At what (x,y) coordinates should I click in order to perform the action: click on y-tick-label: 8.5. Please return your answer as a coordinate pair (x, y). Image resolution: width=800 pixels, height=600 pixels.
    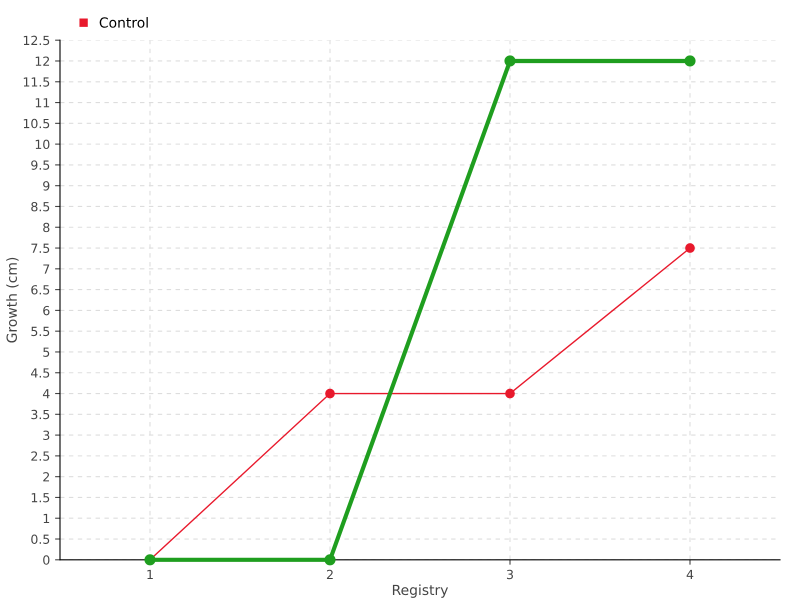
    Looking at the image, I should click on (40, 207).